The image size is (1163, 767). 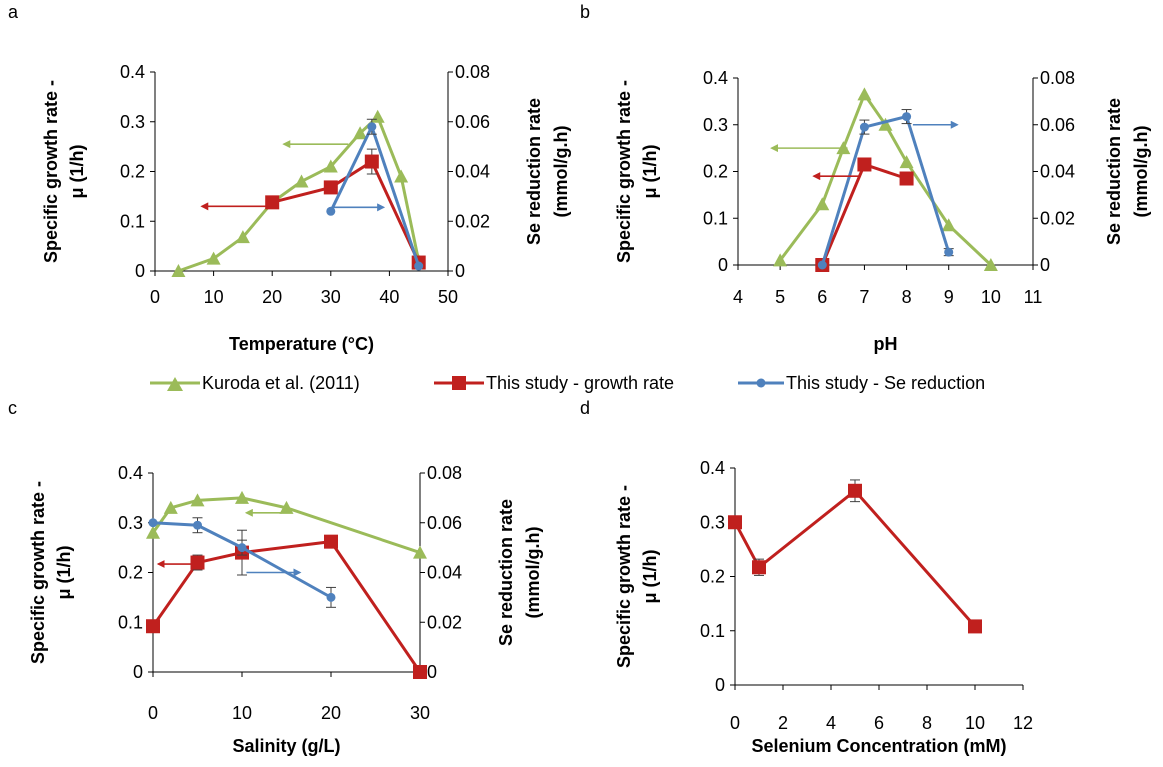 What do you see at coordinates (1057, 78) in the screenshot?
I see `y-tick-label-right: 0.08` at bounding box center [1057, 78].